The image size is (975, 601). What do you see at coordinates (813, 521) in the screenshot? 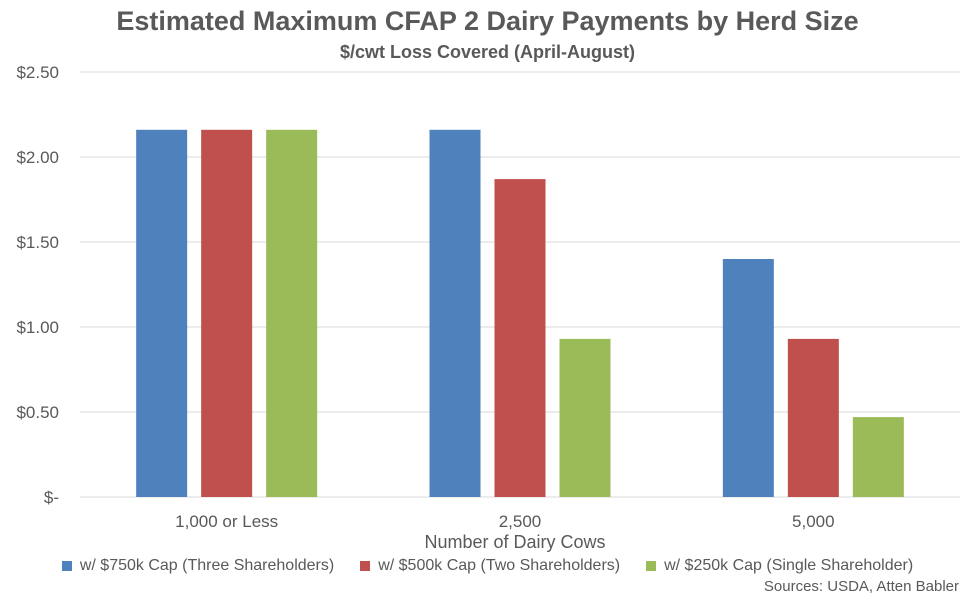
I see `x-tick-label: 5,000` at bounding box center [813, 521].